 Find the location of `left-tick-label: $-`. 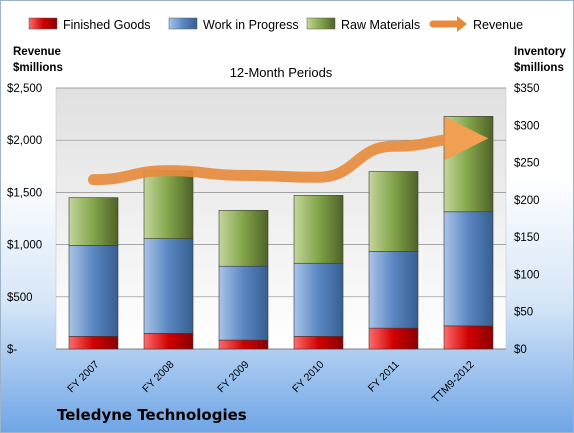

left-tick-label: $- is located at coordinates (12, 350).